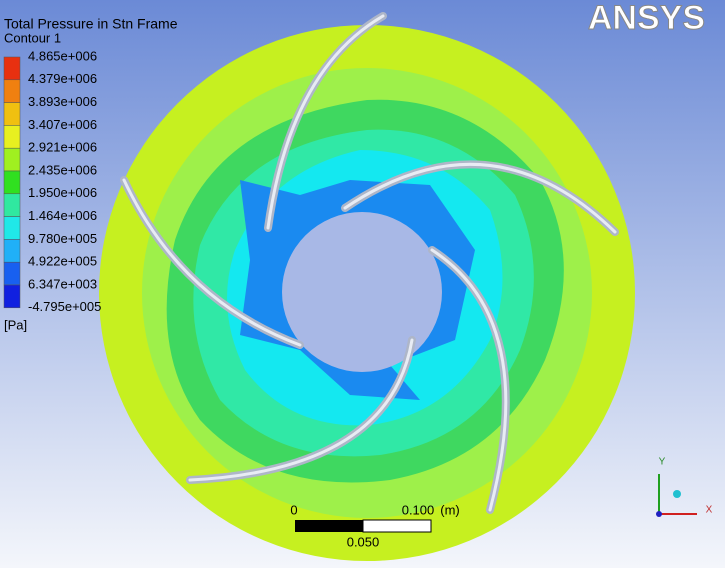  What do you see at coordinates (62, 261) in the screenshot?
I see `legend-label: 4.922e+005` at bounding box center [62, 261].